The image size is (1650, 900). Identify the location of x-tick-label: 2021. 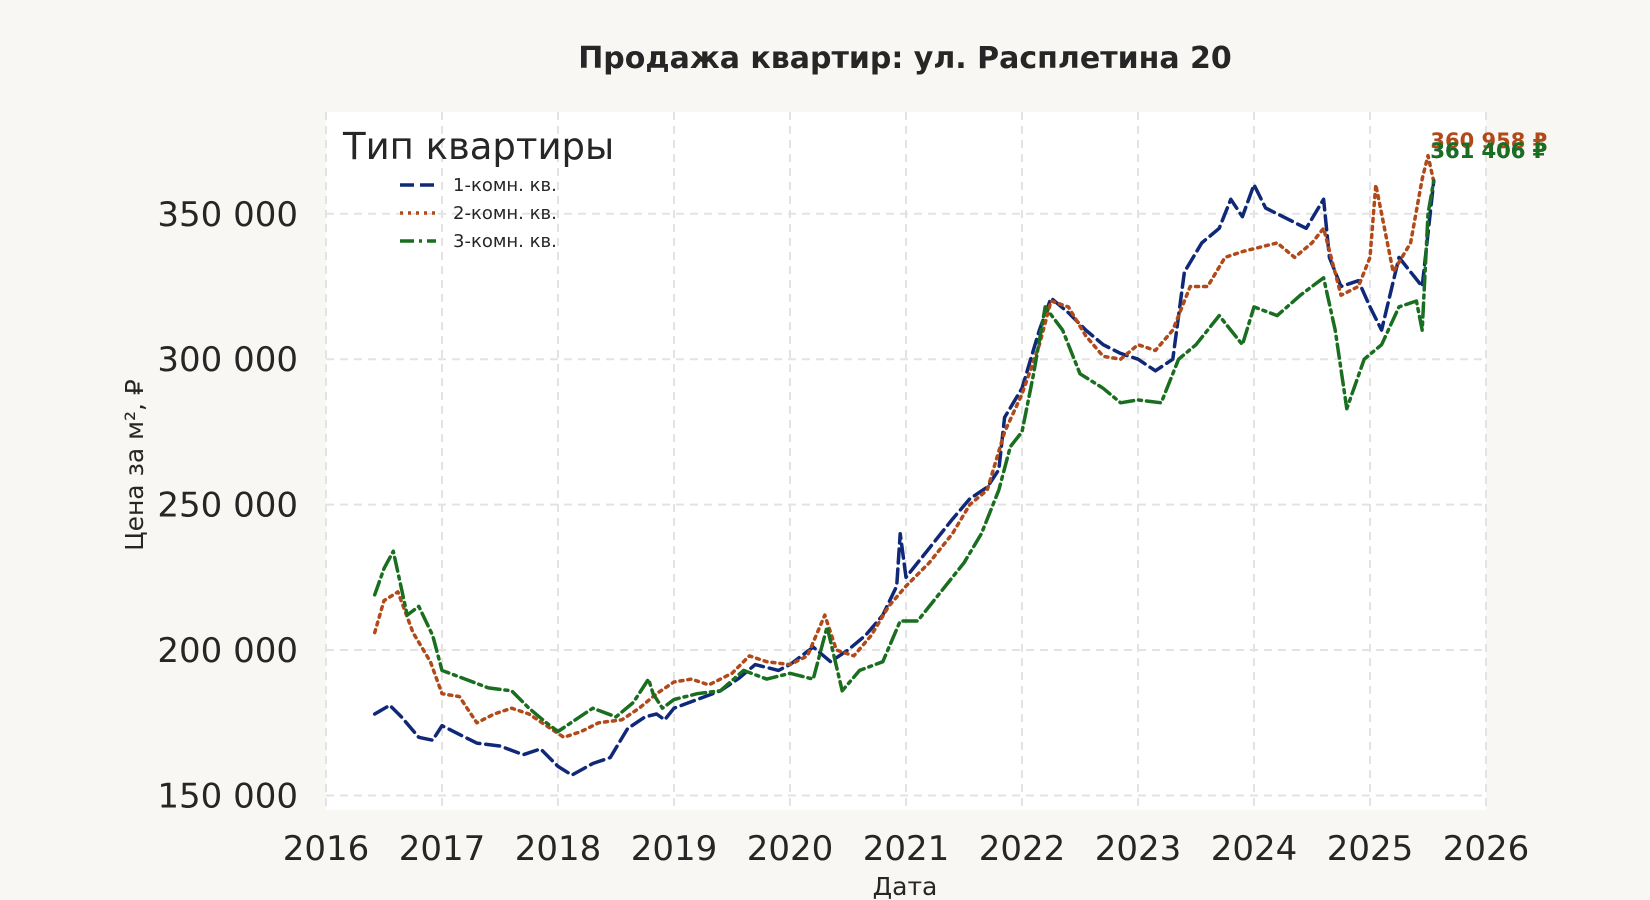
(906, 849).